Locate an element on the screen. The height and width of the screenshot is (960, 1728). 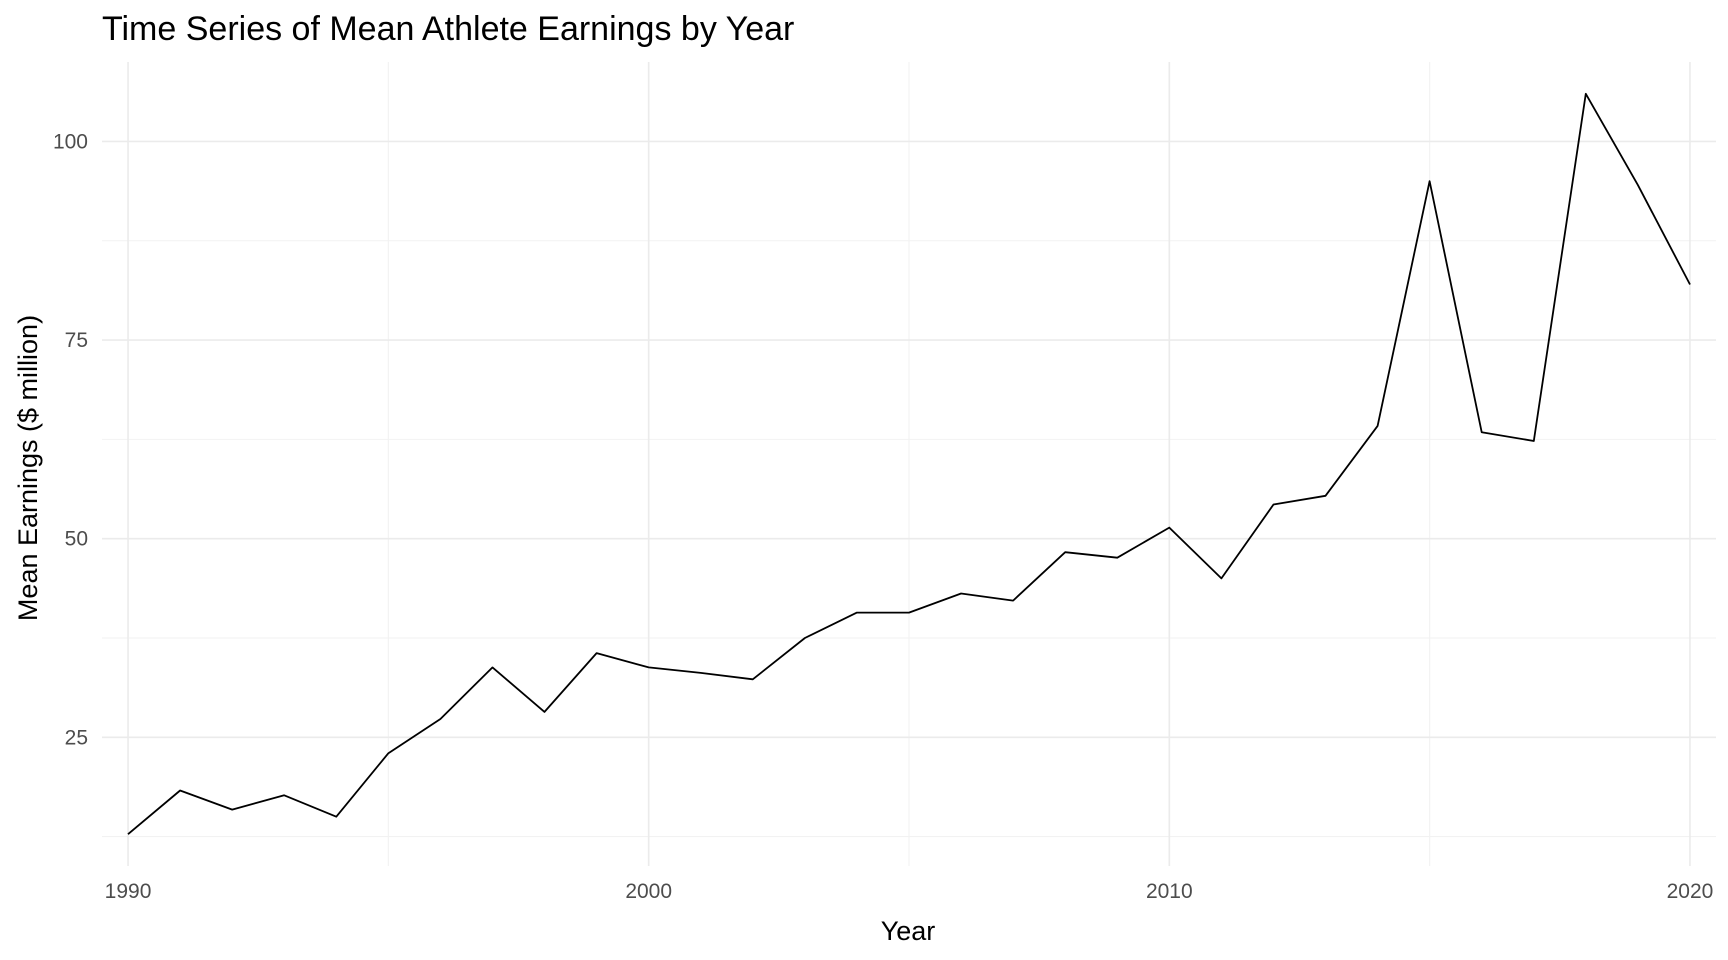
y-tick-label: 100 is located at coordinates (70, 141).